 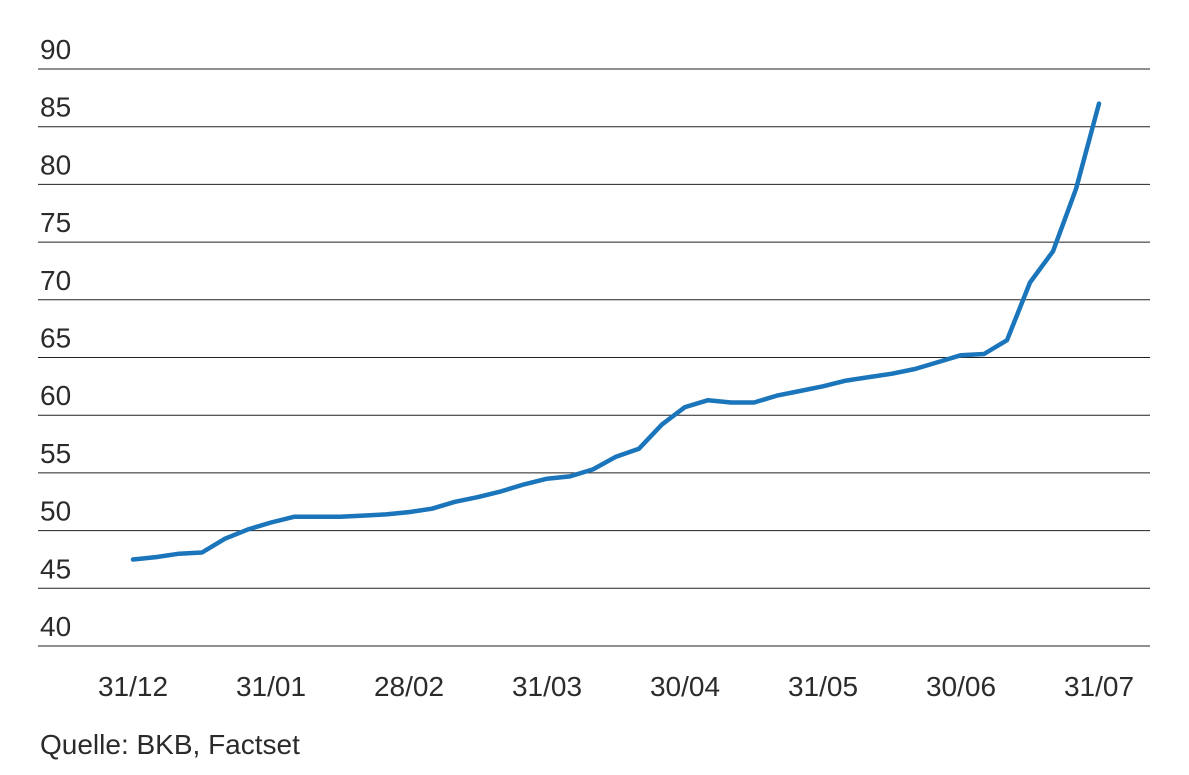 What do you see at coordinates (271, 686) in the screenshot?
I see `x-tick-label: 31/01` at bounding box center [271, 686].